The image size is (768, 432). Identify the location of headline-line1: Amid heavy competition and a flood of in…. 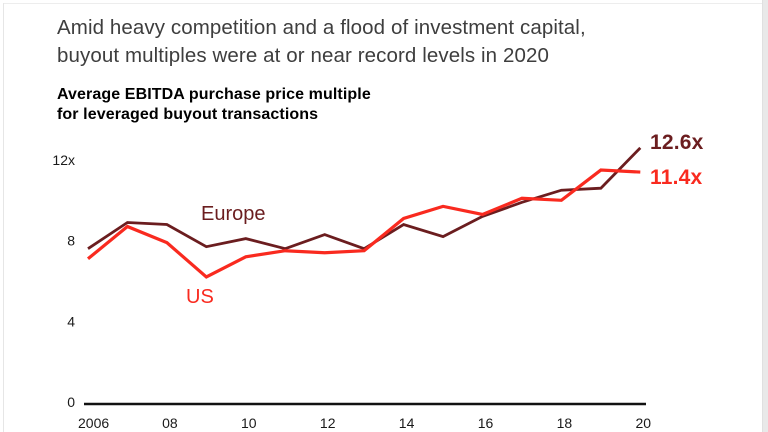
(321, 27).